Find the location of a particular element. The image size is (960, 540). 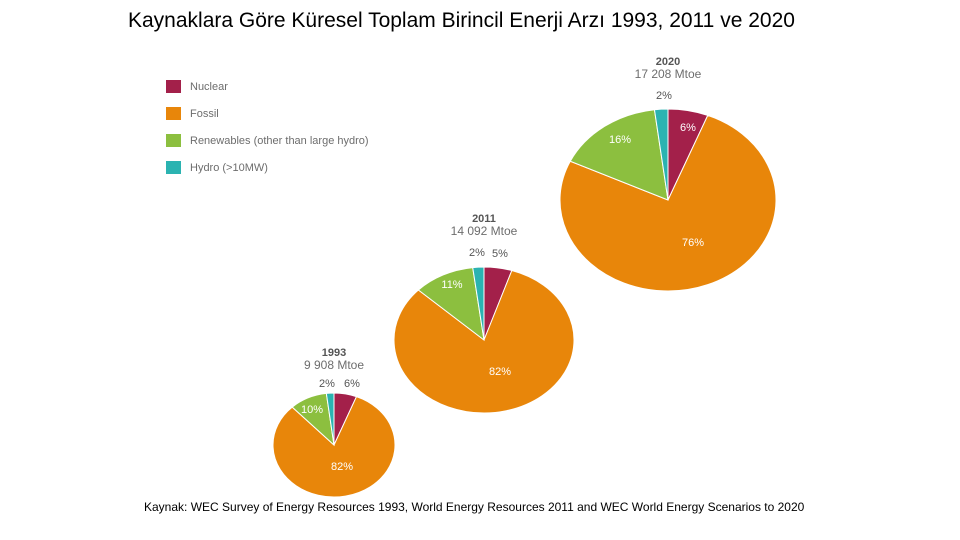

legend-item-nuclear: Nuclear is located at coordinates (267, 86).